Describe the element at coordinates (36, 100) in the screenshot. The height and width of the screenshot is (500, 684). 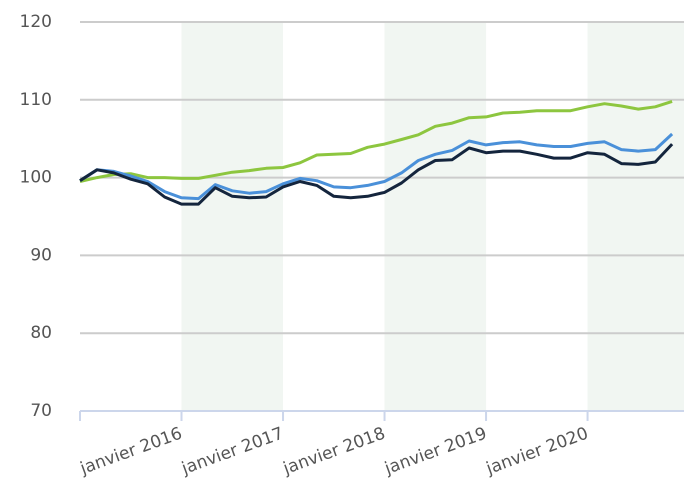
I see `y-tick-label: 110` at that location.